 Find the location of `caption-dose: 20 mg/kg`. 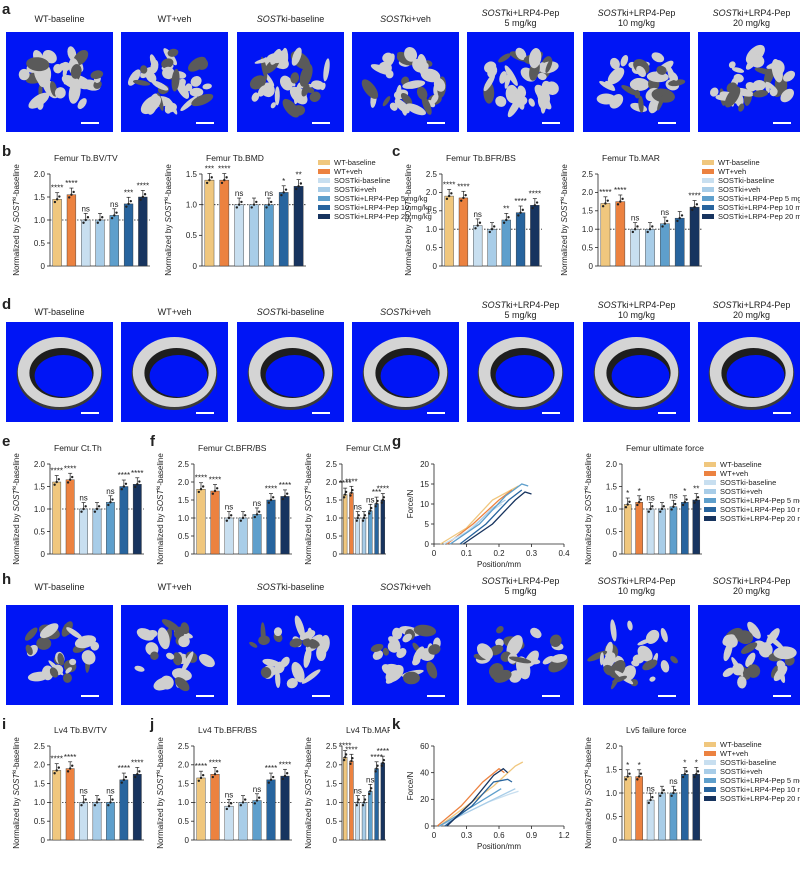

caption-dose: 20 mg/kg is located at coordinates (751, 591).